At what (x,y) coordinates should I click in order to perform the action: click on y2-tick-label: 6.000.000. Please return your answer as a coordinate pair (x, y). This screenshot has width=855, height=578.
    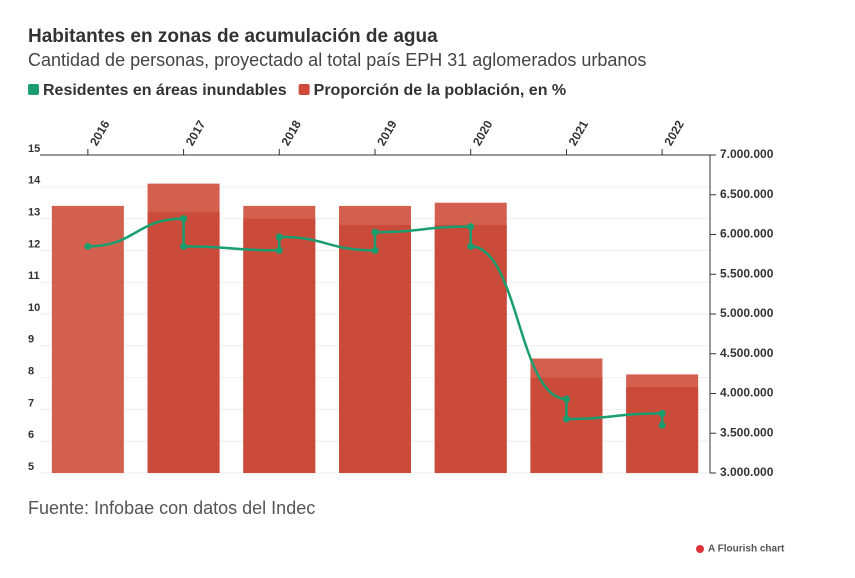
    Looking at the image, I should click on (747, 234).